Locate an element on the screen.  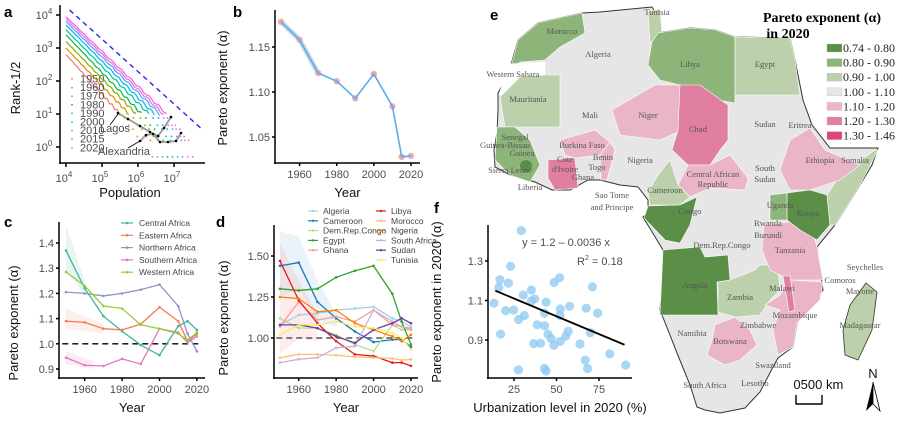
reference-dashed-line is located at coordinates (136, 70).